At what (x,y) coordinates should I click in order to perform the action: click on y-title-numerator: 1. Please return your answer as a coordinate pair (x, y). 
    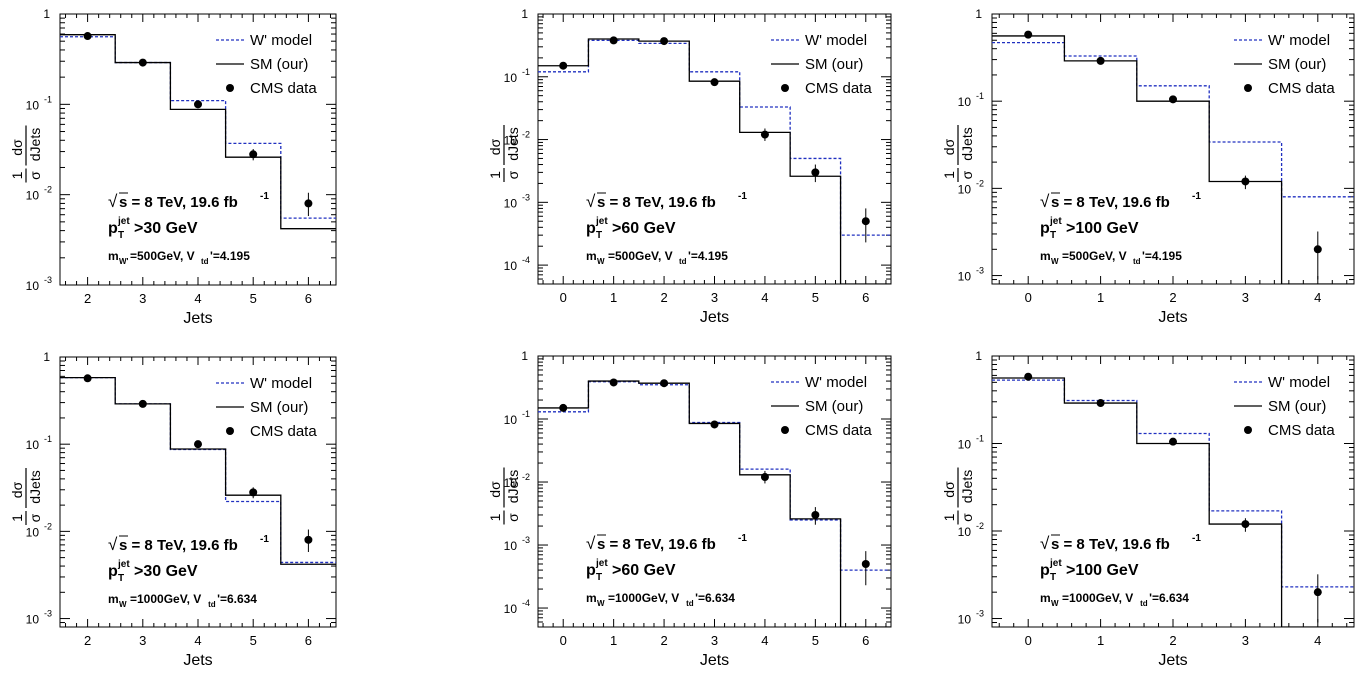
    Looking at the image, I should click on (17, 518).